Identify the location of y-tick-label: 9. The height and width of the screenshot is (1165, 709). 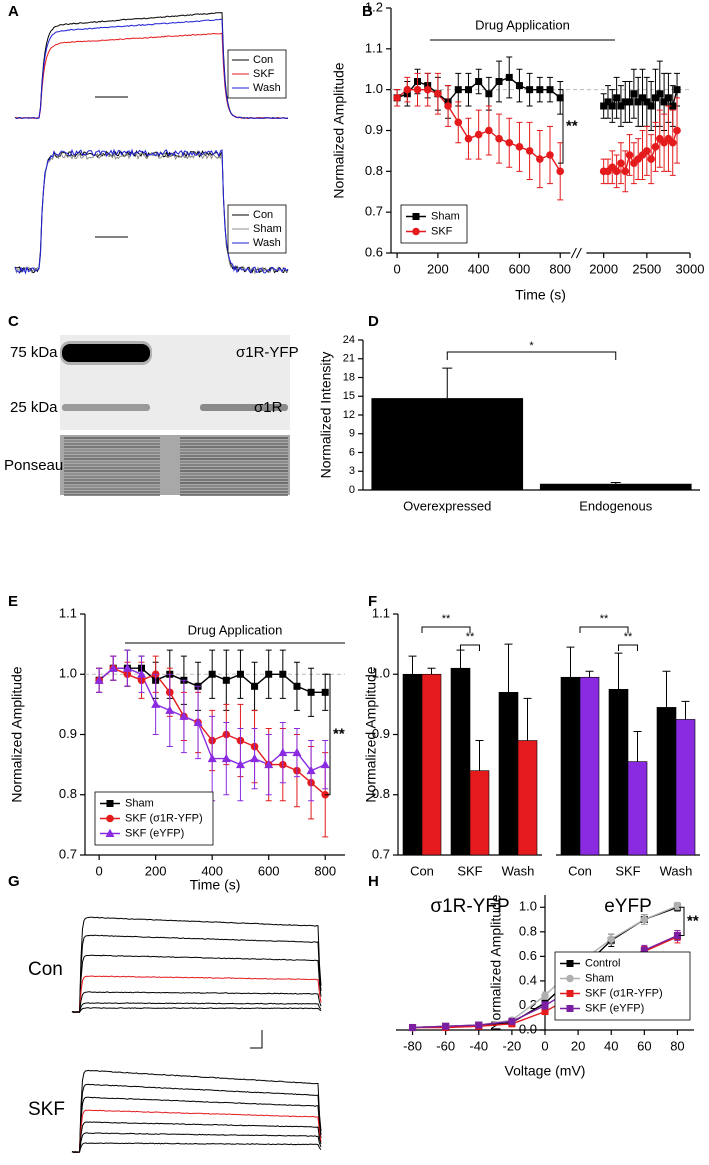
(352, 434).